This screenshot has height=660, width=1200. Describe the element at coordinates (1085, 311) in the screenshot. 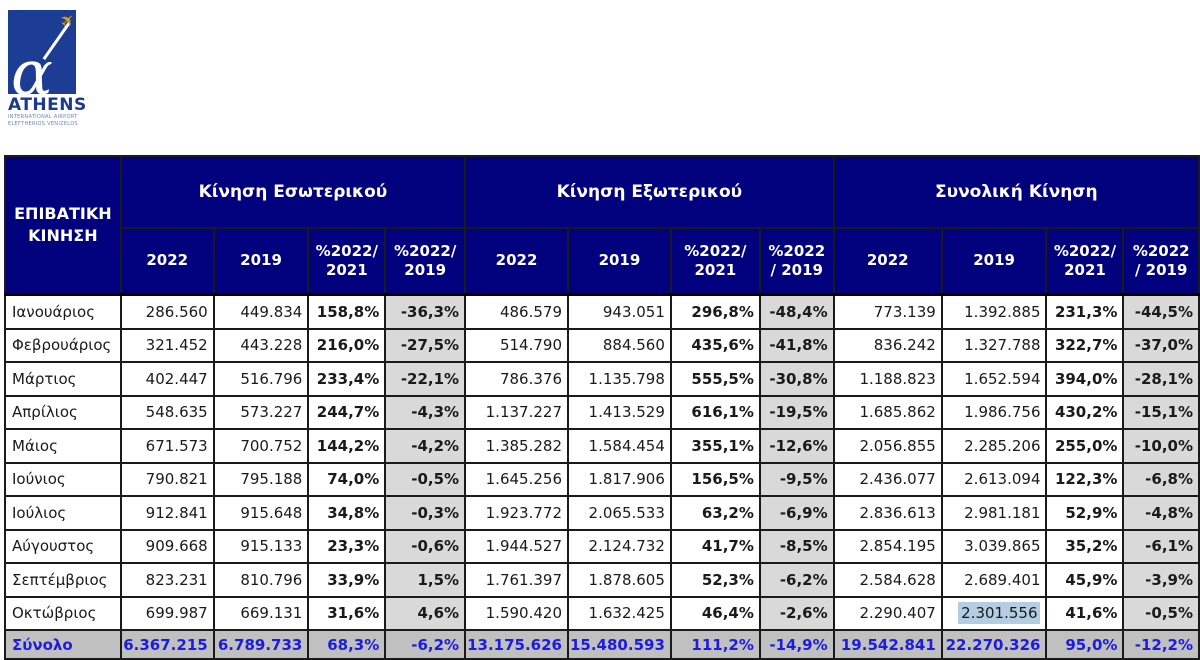

I see `pct-cell: 231,3%` at that location.